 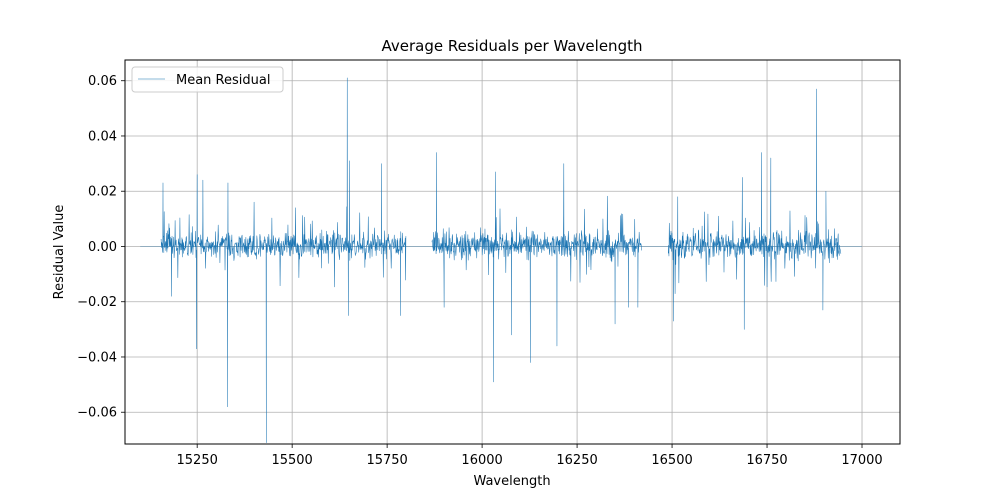 I want to click on x-axis-ticks: 15250 15500 15750 16000 16250 16500 16750 17000, so click(x=530, y=456).